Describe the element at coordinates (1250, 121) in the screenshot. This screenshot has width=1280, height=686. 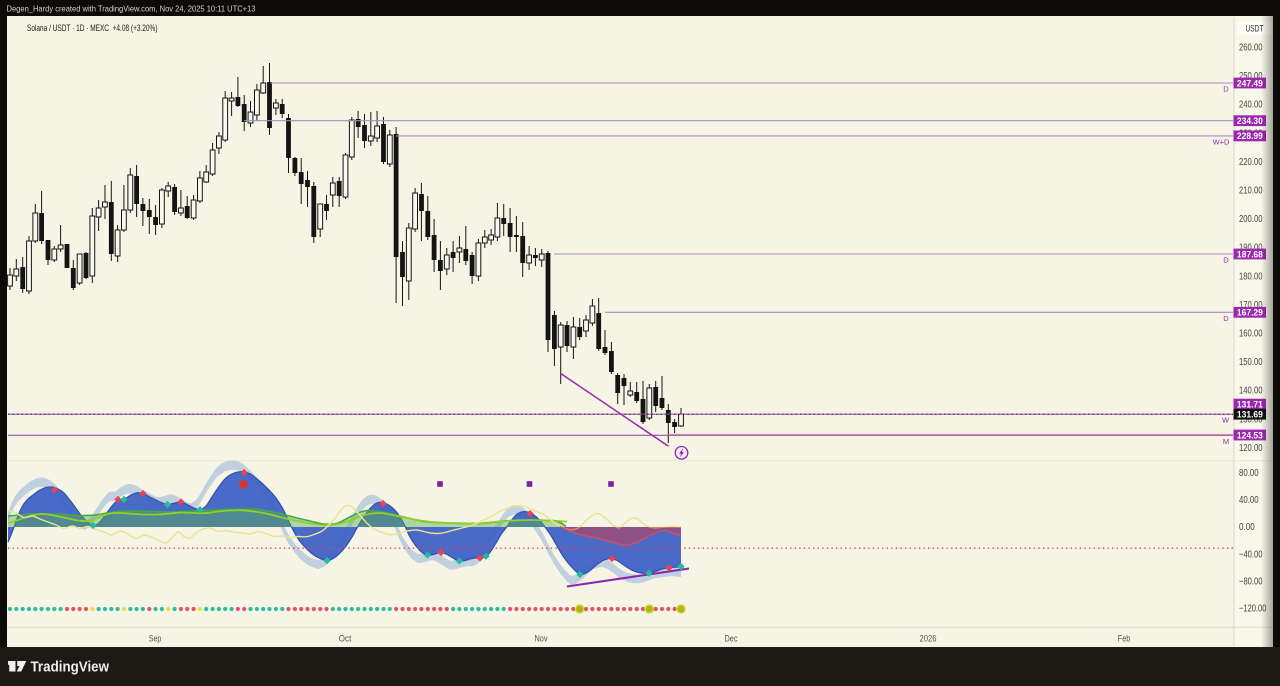
I see `svg-text: 234.30` at that location.